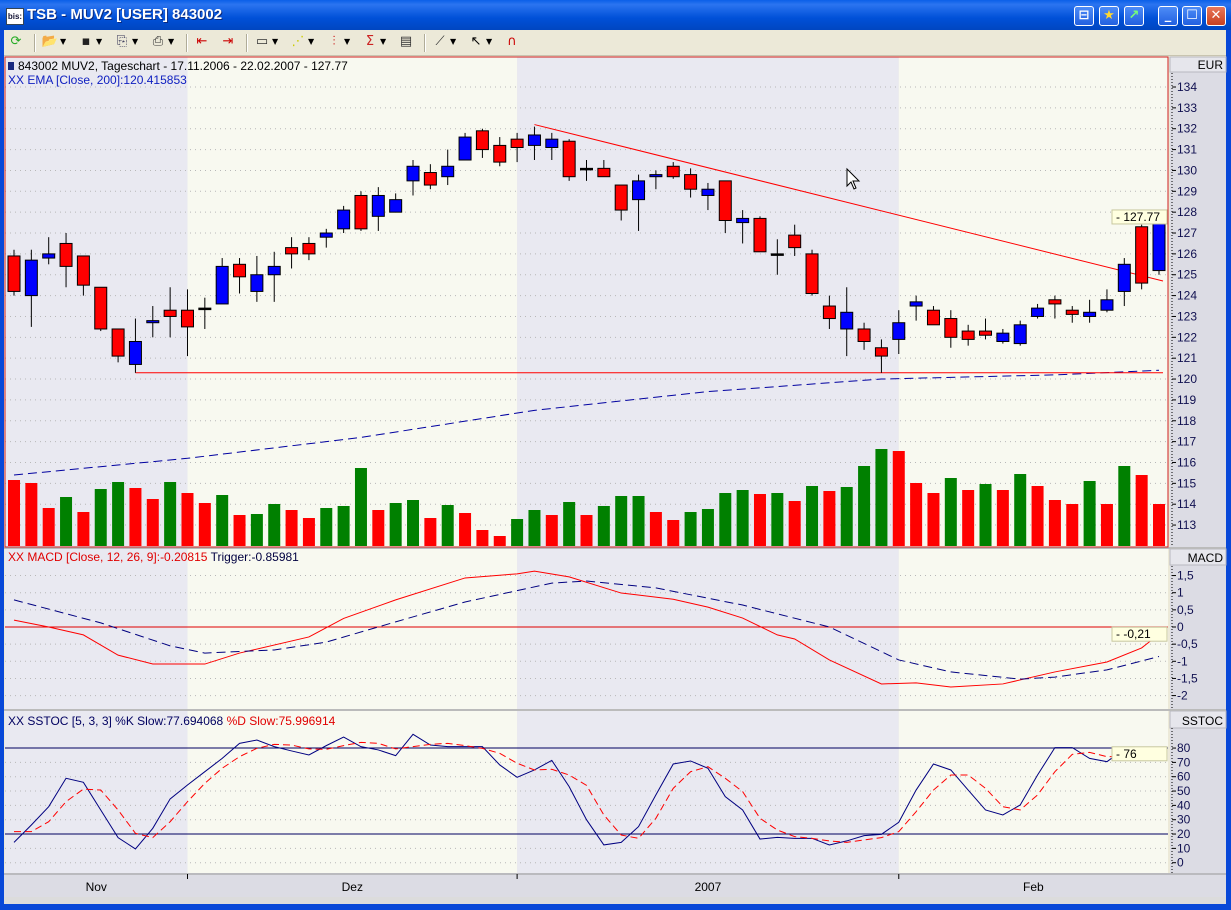  I want to click on tick-label: 127, so click(1187, 233).